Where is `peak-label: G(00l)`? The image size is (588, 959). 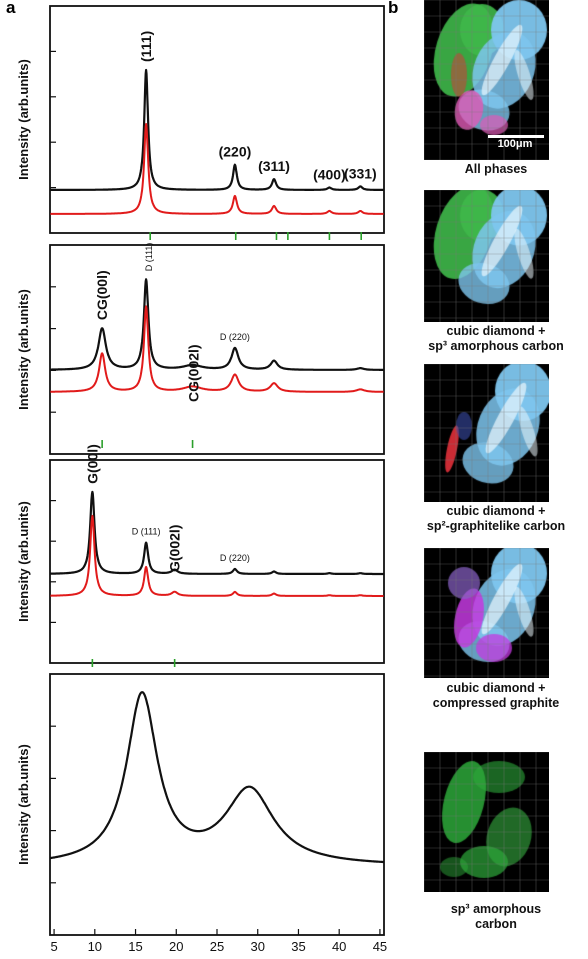
peak-label: G(00l) is located at coordinates (92, 464).